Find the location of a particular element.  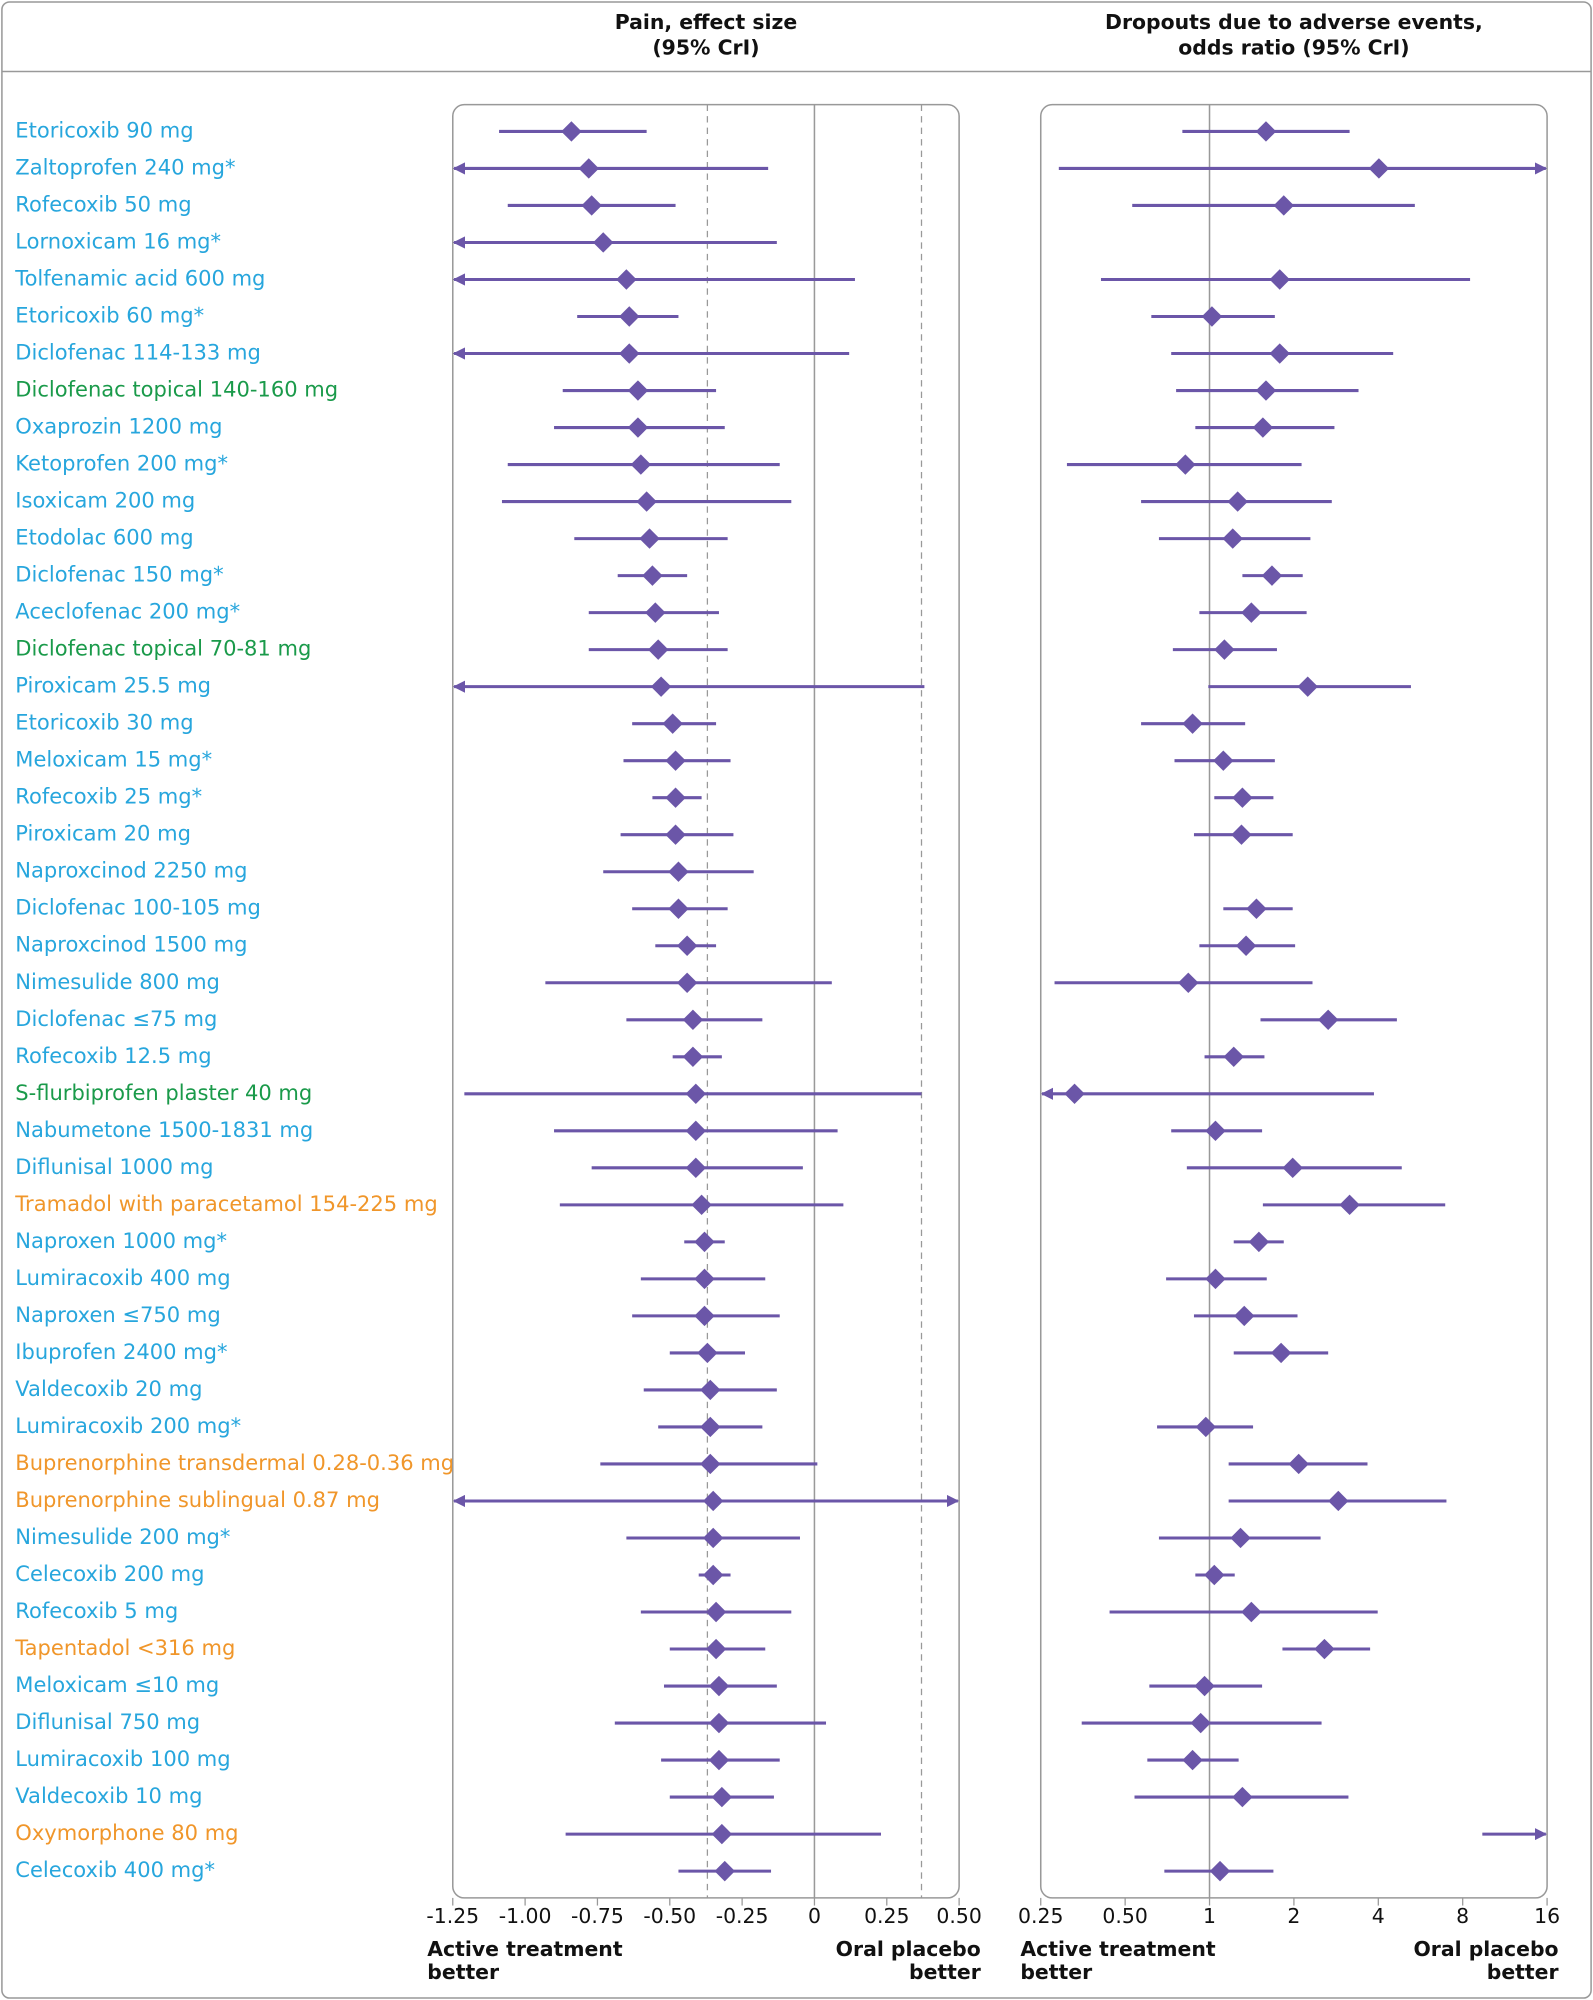

drug-label: S-flurbiprofen plaster 40 mg is located at coordinates (163, 1092).